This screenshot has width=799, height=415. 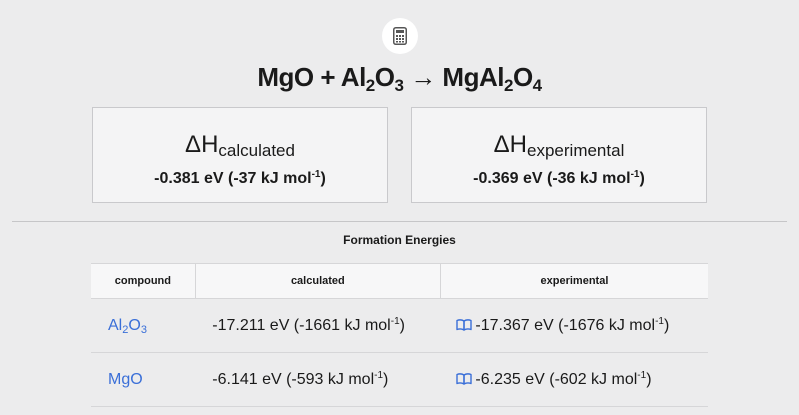 I want to click on compound-cell: Al2O3, so click(x=143, y=325).